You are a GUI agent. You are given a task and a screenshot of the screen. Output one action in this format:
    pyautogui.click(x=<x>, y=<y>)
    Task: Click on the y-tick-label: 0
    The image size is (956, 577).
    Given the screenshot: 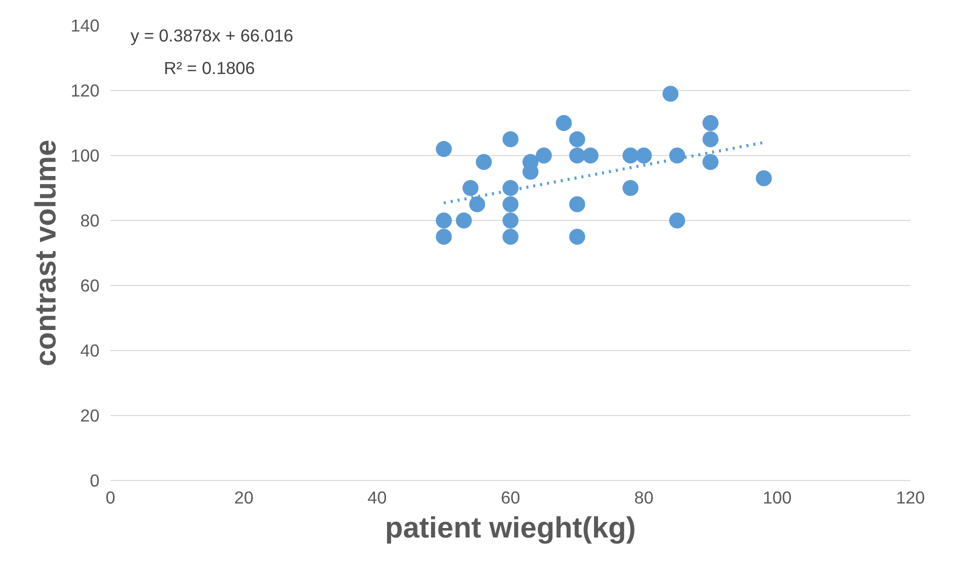 What is the action you would take?
    pyautogui.click(x=95, y=480)
    